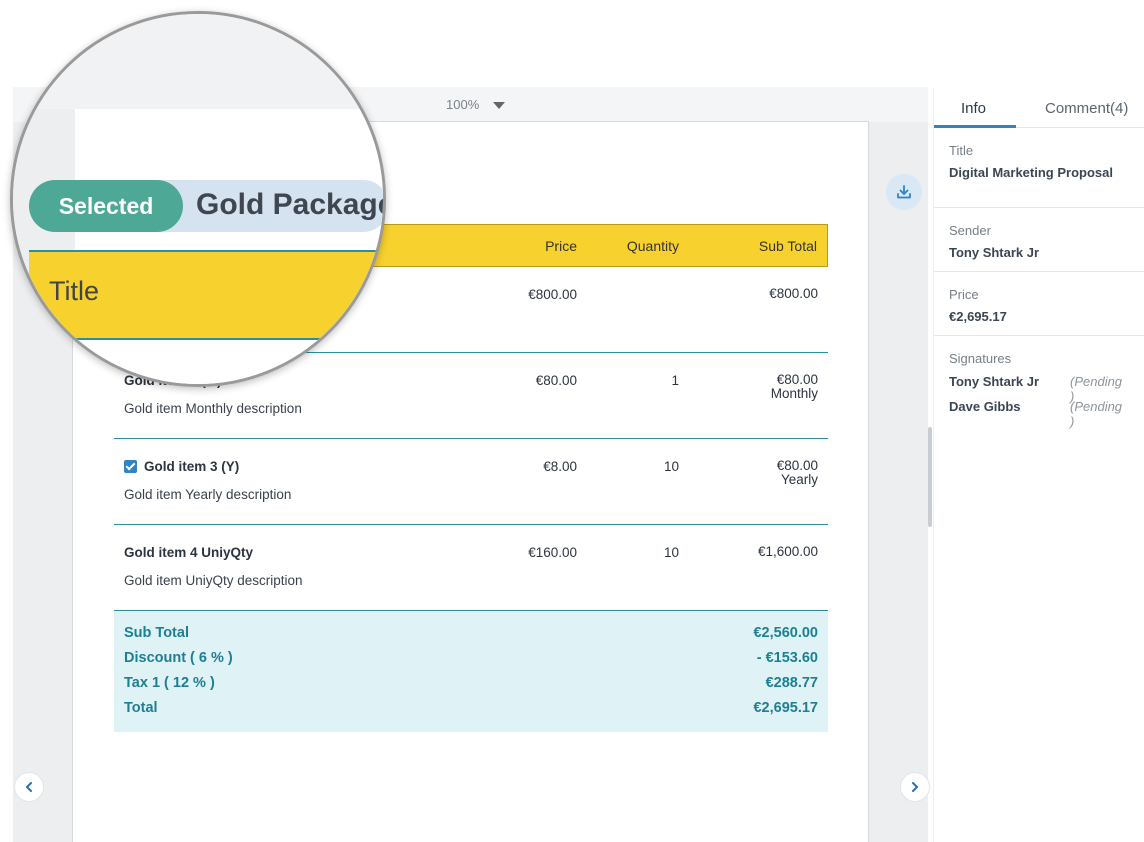 This screenshot has width=1144, height=842. Describe the element at coordinates (74, 291) in the screenshot. I see `title-column-header: Title` at that location.